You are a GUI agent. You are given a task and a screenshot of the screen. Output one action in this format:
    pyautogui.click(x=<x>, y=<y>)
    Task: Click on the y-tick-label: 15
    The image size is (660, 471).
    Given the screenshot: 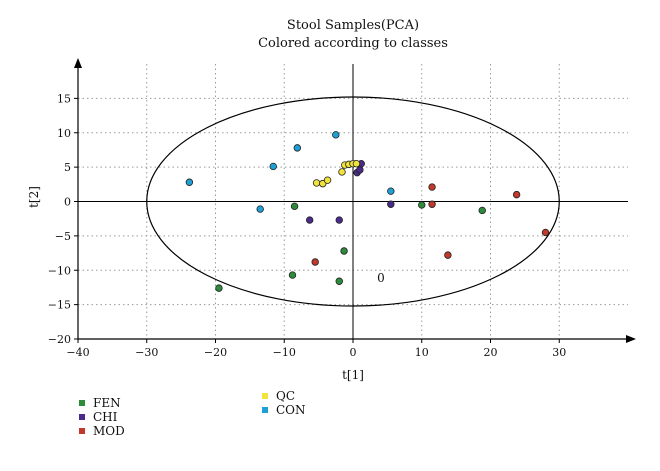 What is the action you would take?
    pyautogui.click(x=64, y=98)
    